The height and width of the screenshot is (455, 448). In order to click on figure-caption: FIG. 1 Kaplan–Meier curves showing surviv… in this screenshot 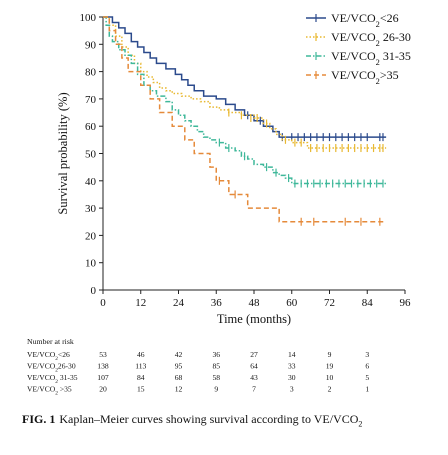, I will do `click(224, 421)`.